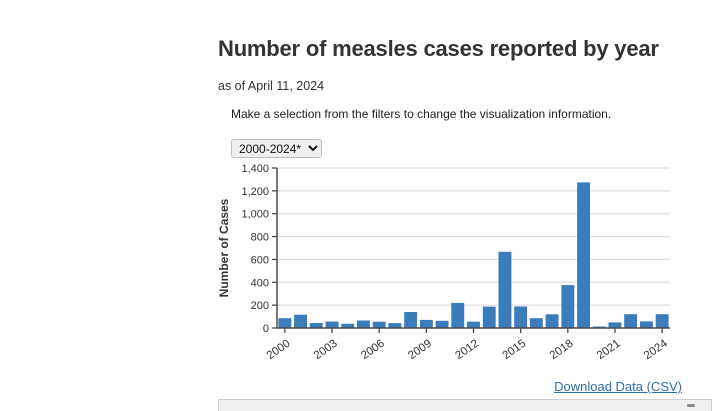  Describe the element at coordinates (255, 192) in the screenshot. I see `y-tick-label: 1,200` at that location.